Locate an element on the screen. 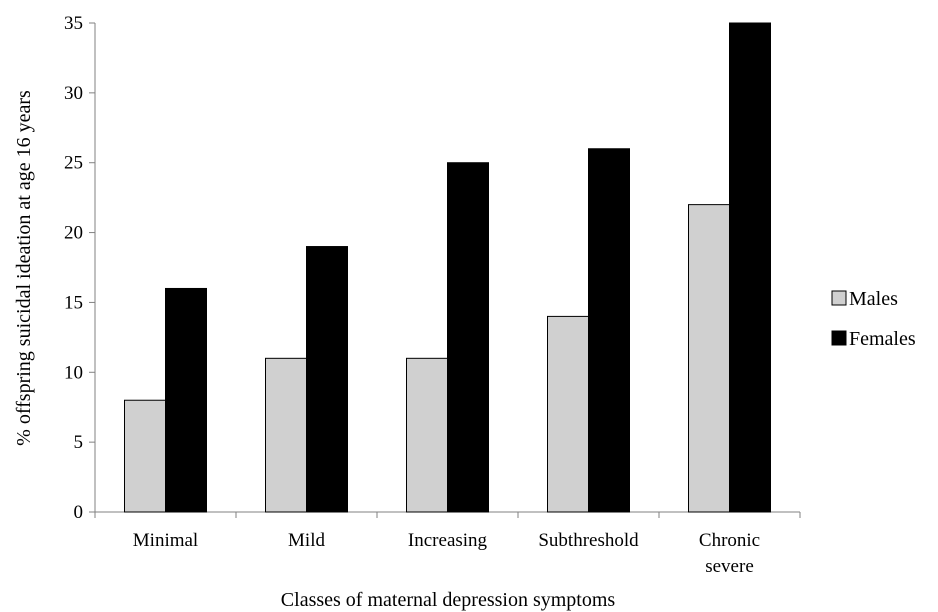  y-tick-label: 5 is located at coordinates (79, 442).